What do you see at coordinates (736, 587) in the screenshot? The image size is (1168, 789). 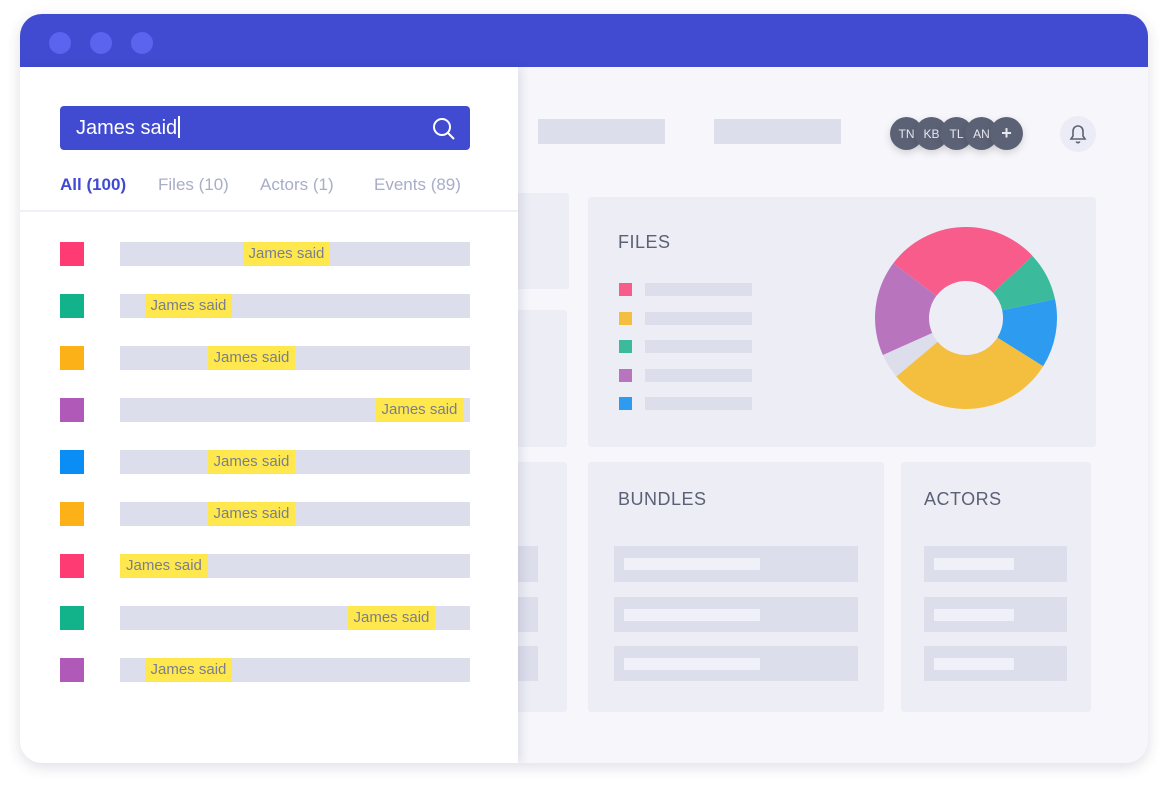 I see `bundles-card: BUNDLES` at bounding box center [736, 587].